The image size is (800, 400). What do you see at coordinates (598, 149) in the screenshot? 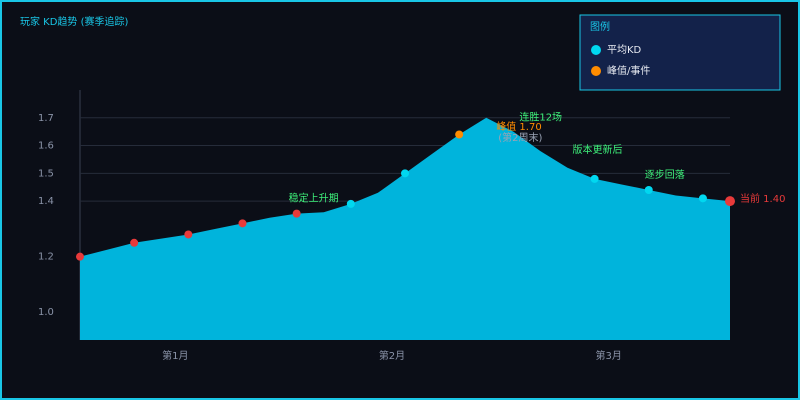
I see `annotation: 版本更新后` at bounding box center [598, 149].